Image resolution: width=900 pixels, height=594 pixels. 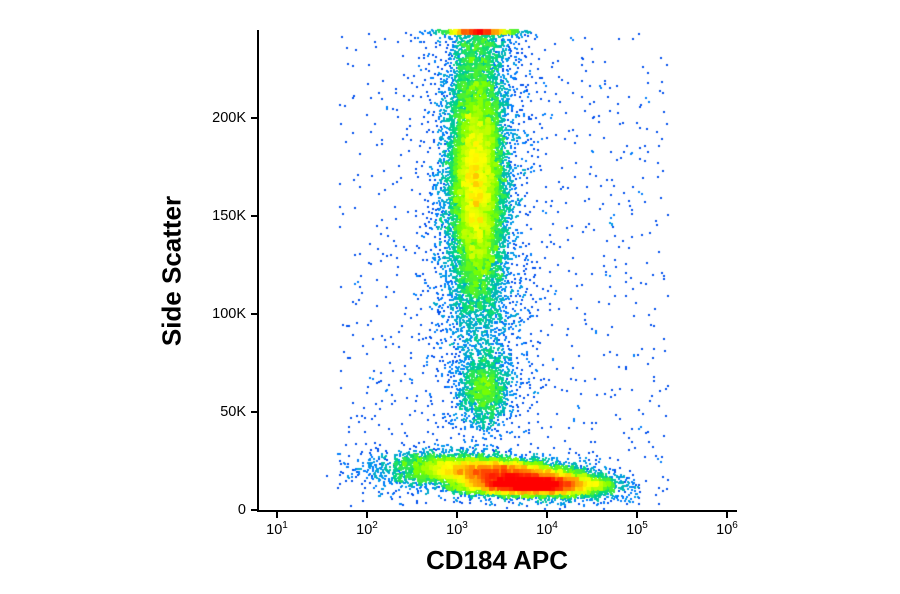 I want to click on y-axis-tick-label: 0, so click(x=241, y=510).